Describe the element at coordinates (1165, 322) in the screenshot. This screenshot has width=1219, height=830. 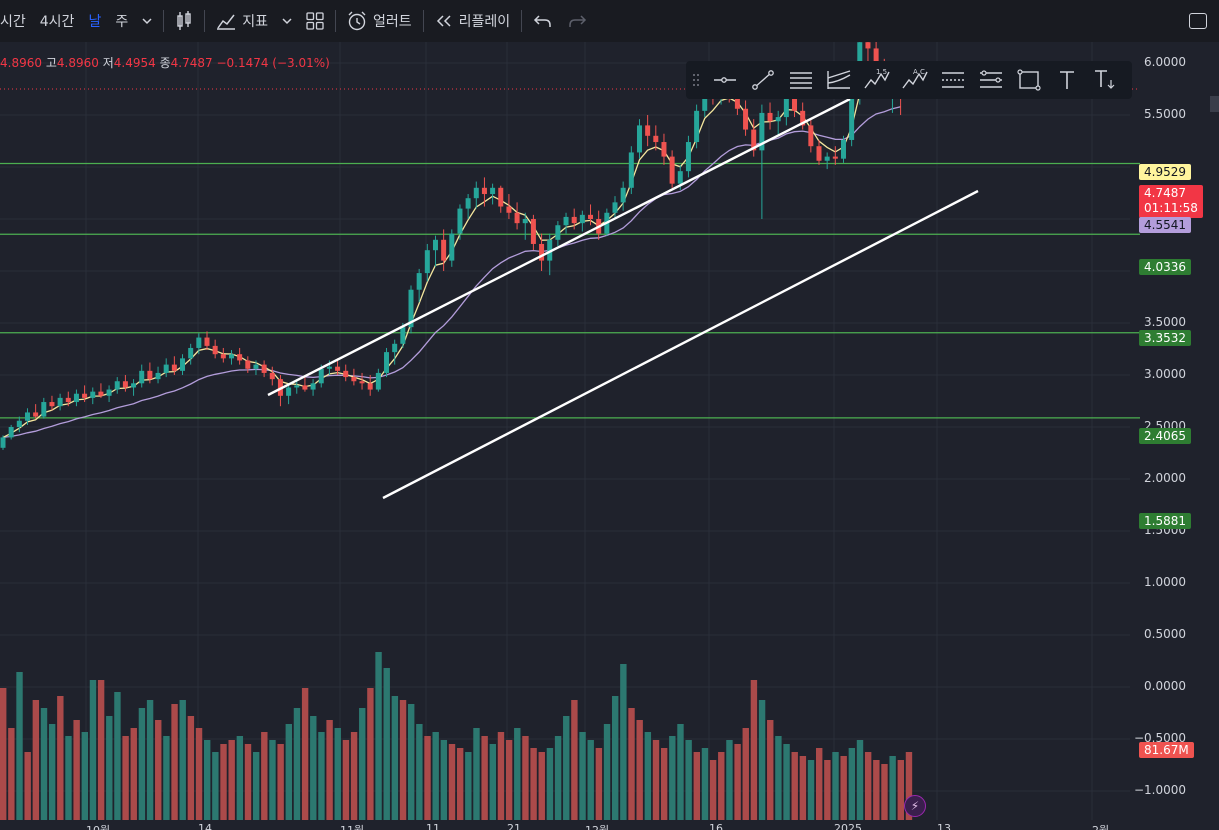
I see `price-axis-label: 3.5000` at that location.